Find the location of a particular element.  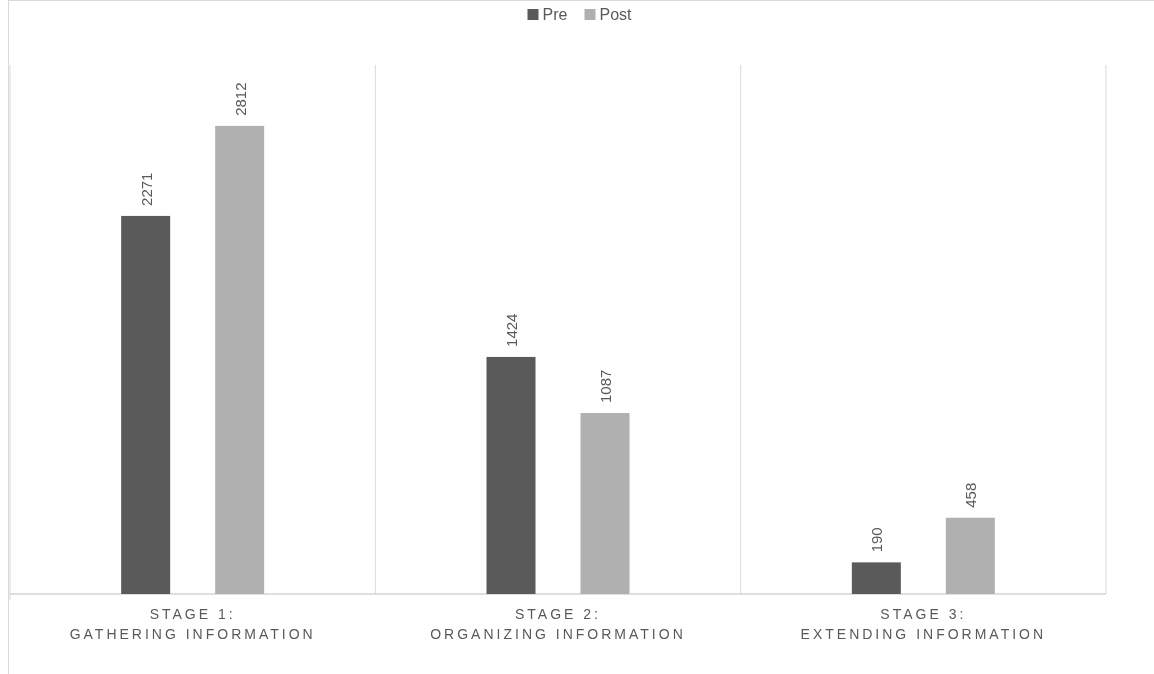

legend-label: Post is located at coordinates (616, 14).